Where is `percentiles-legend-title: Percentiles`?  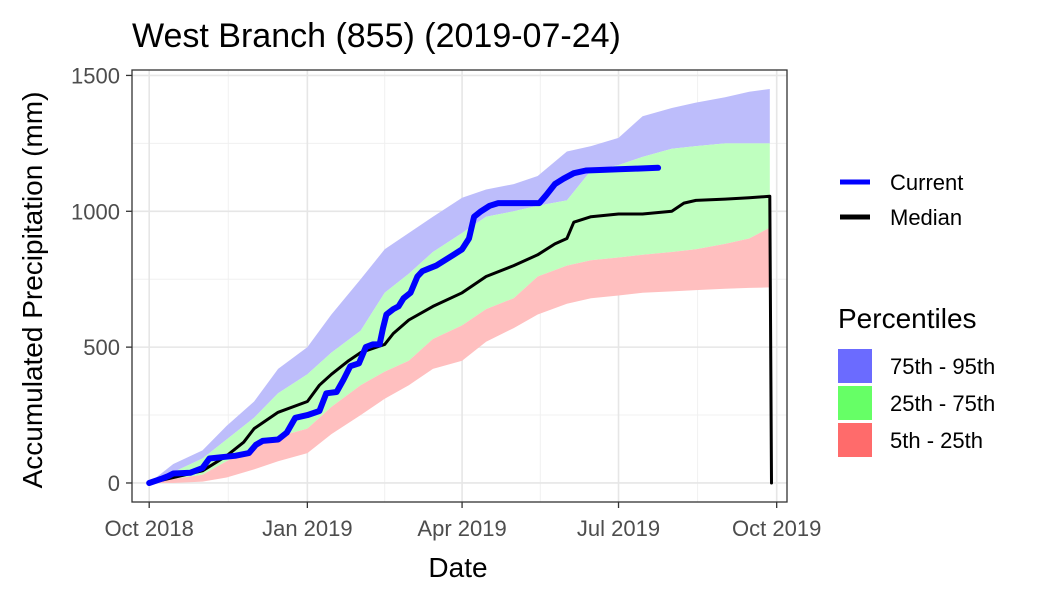 percentiles-legend-title: Percentiles is located at coordinates (907, 318).